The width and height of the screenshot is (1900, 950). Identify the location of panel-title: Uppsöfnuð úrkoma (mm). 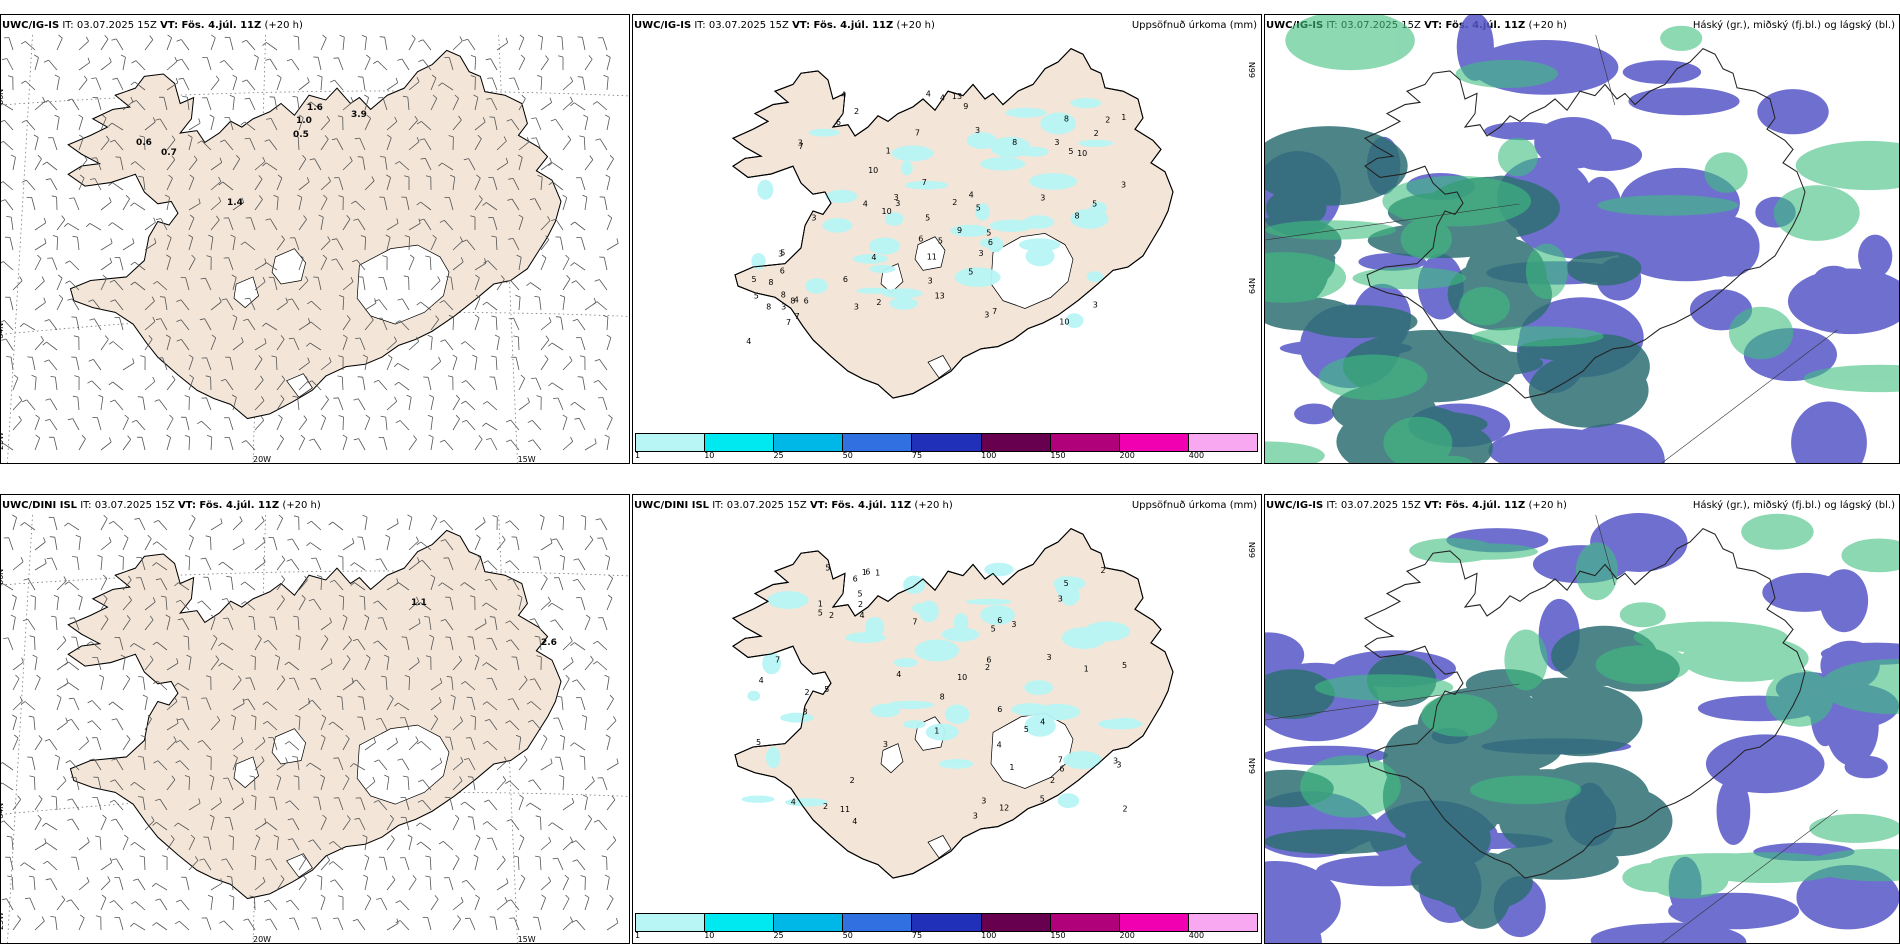
(1194, 505).